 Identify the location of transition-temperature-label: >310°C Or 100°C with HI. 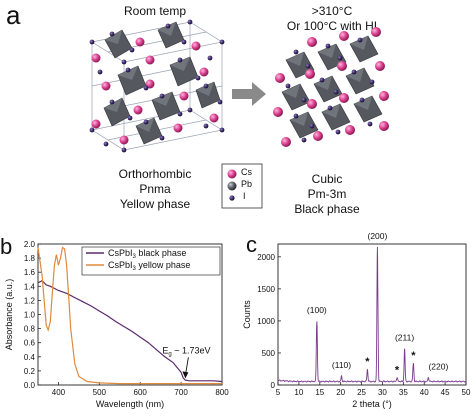
(332, 18).